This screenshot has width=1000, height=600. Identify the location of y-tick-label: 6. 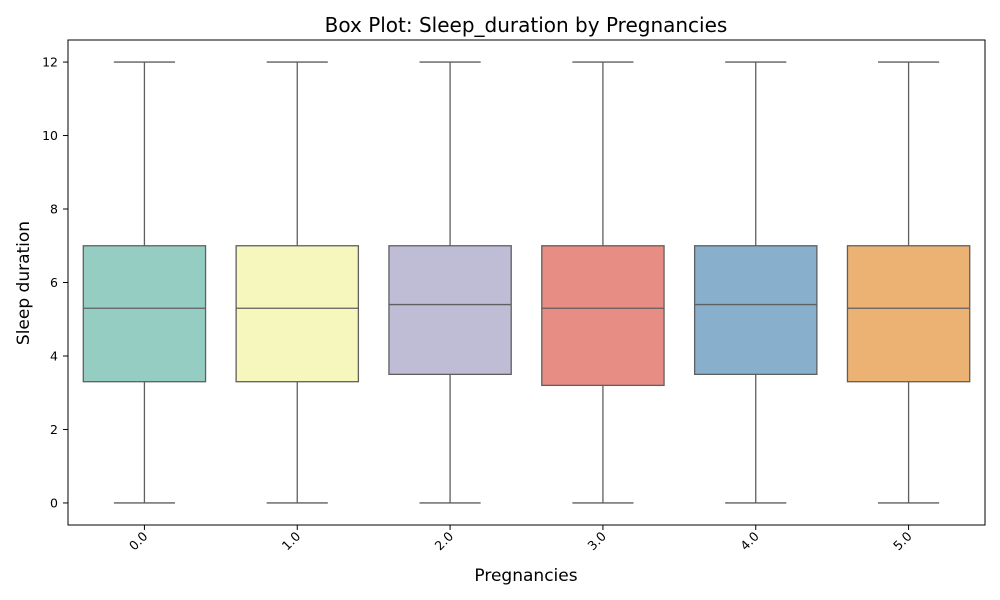
(54, 282).